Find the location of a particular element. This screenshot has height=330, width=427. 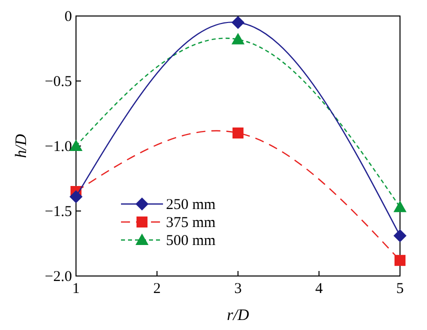

legend-label: 250 mm is located at coordinates (191, 205).